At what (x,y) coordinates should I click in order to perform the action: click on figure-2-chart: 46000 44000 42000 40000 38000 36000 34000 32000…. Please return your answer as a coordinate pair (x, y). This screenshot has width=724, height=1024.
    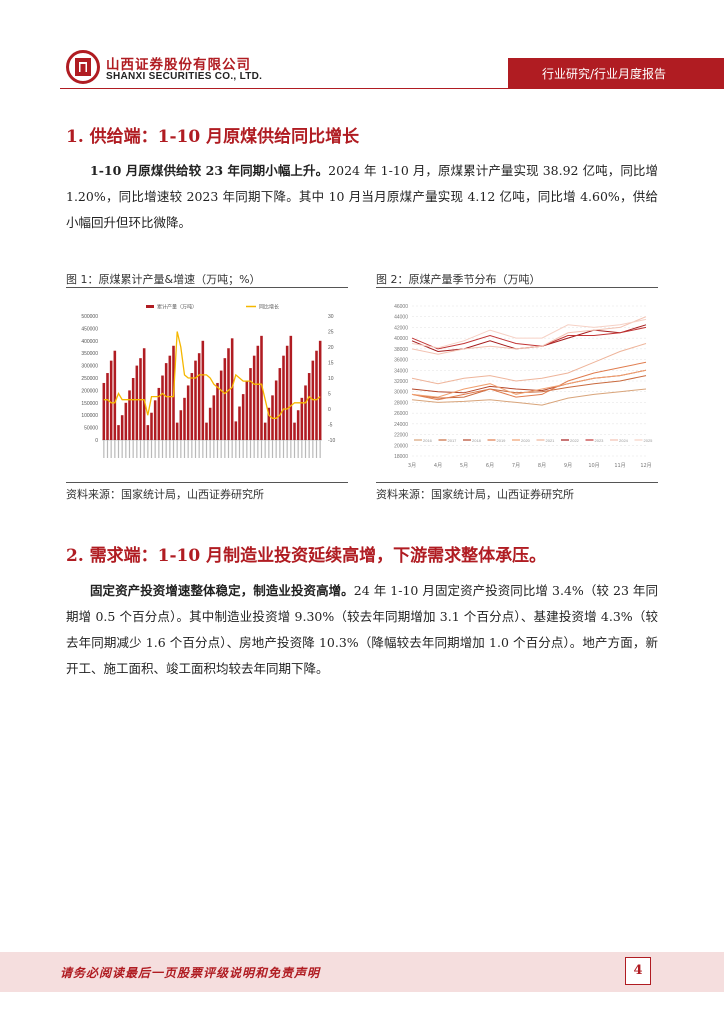
    Looking at the image, I should click on (523, 386).